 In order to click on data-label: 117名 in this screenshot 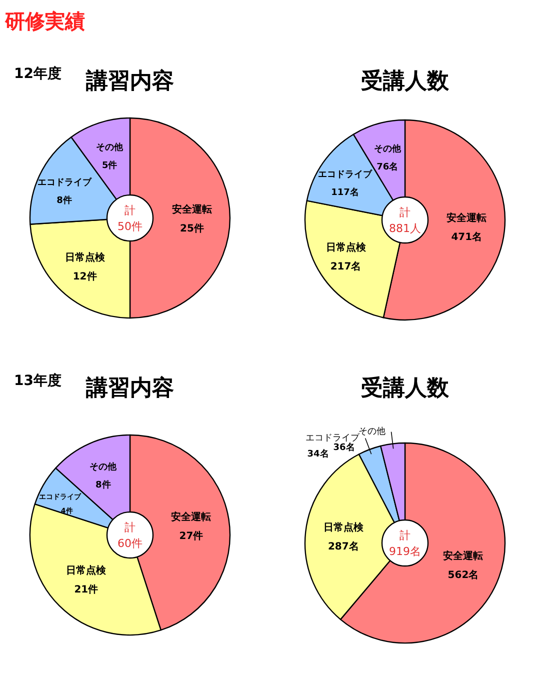, I will do `click(345, 192)`.